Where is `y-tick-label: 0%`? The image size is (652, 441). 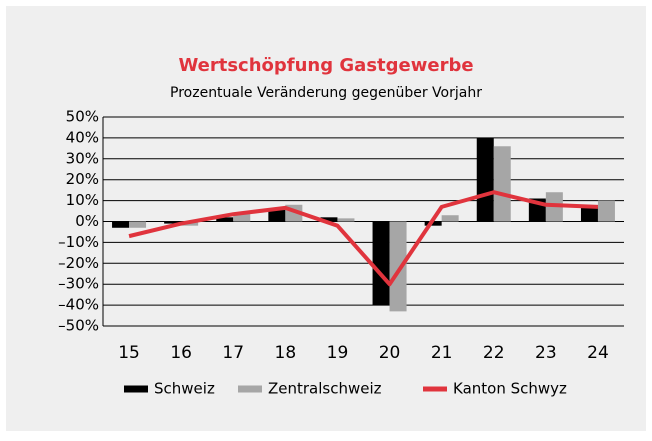 y-tick-label: 0% is located at coordinates (87, 221).